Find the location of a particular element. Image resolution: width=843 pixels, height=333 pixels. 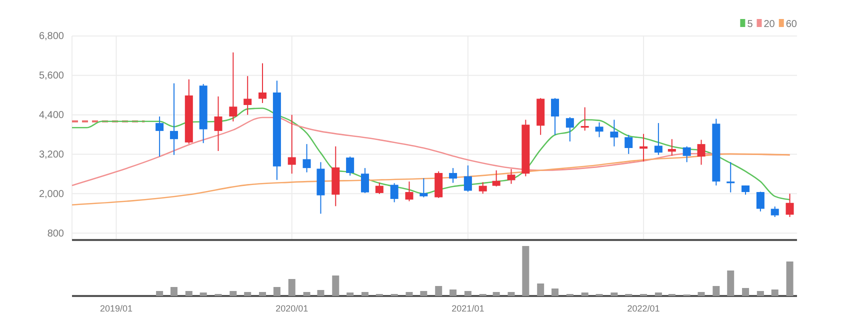

x-tick-label: 2020/01 is located at coordinates (292, 308).